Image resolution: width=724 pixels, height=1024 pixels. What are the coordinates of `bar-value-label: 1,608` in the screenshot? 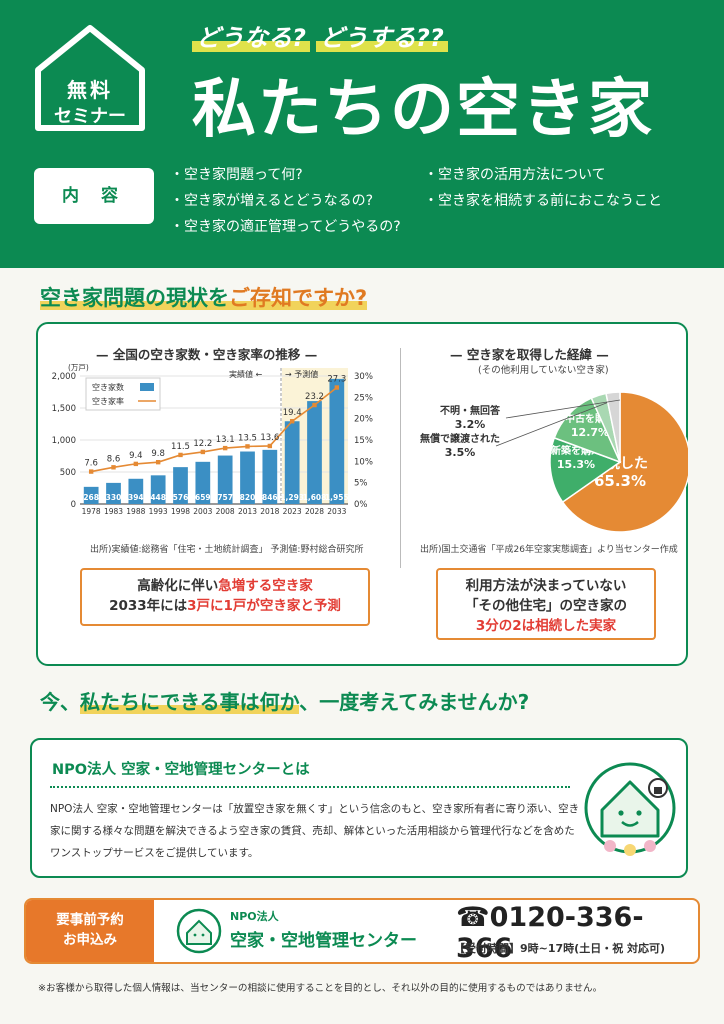 It's located at (315, 497).